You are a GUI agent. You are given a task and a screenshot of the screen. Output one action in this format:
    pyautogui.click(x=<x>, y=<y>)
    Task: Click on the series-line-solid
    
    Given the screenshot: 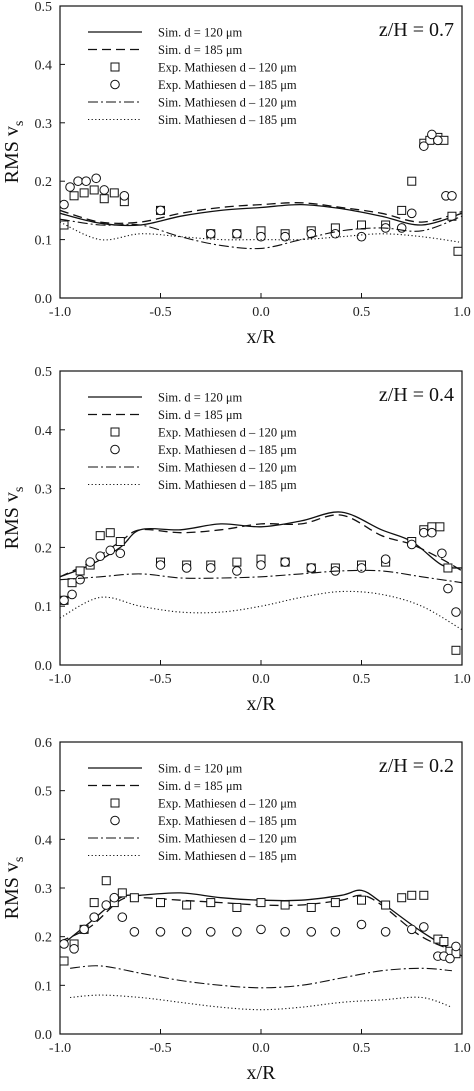 What is the action you would take?
    pyautogui.click(x=261, y=215)
    